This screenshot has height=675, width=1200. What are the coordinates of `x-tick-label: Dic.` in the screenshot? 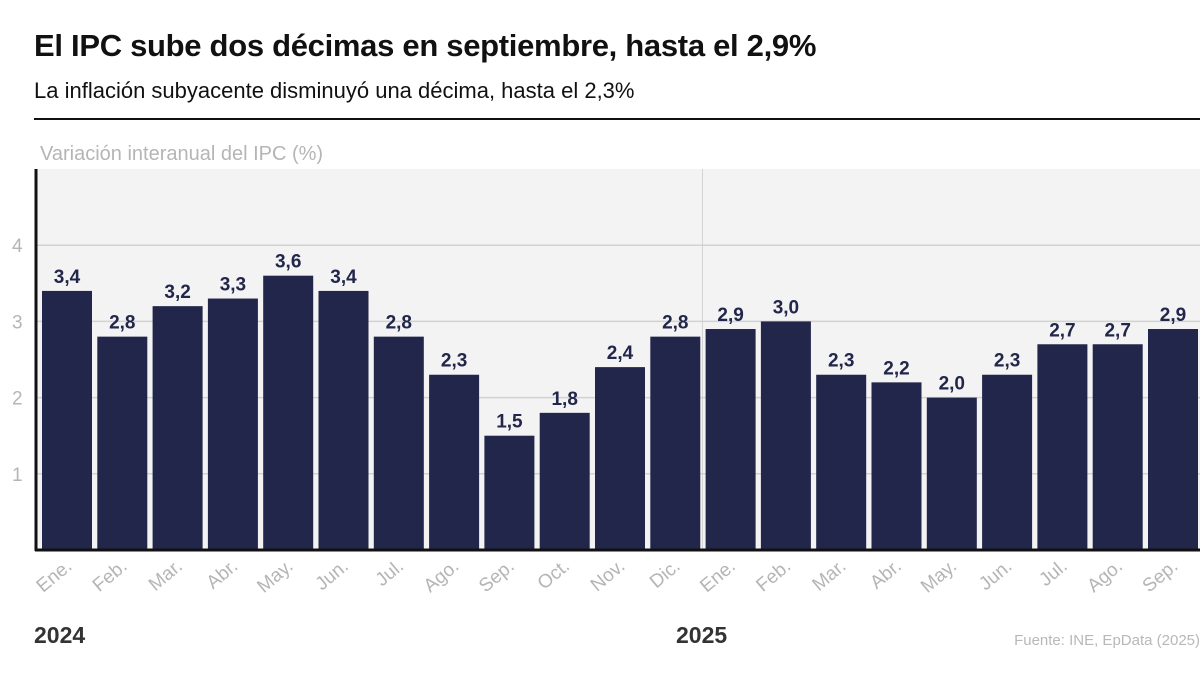 It's located at (665, 574).